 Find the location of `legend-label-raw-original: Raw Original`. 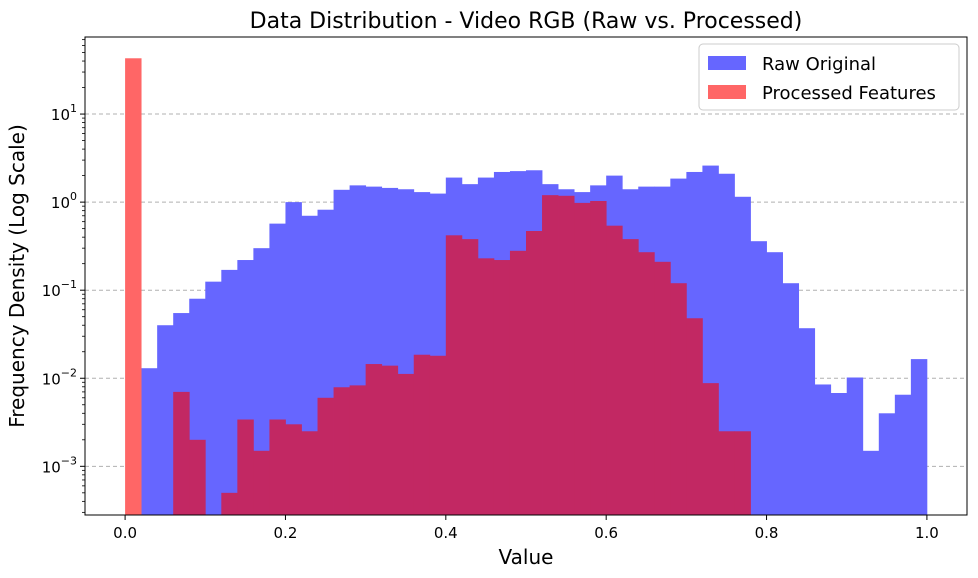

legend-label-raw-original: Raw Original is located at coordinates (819, 64).